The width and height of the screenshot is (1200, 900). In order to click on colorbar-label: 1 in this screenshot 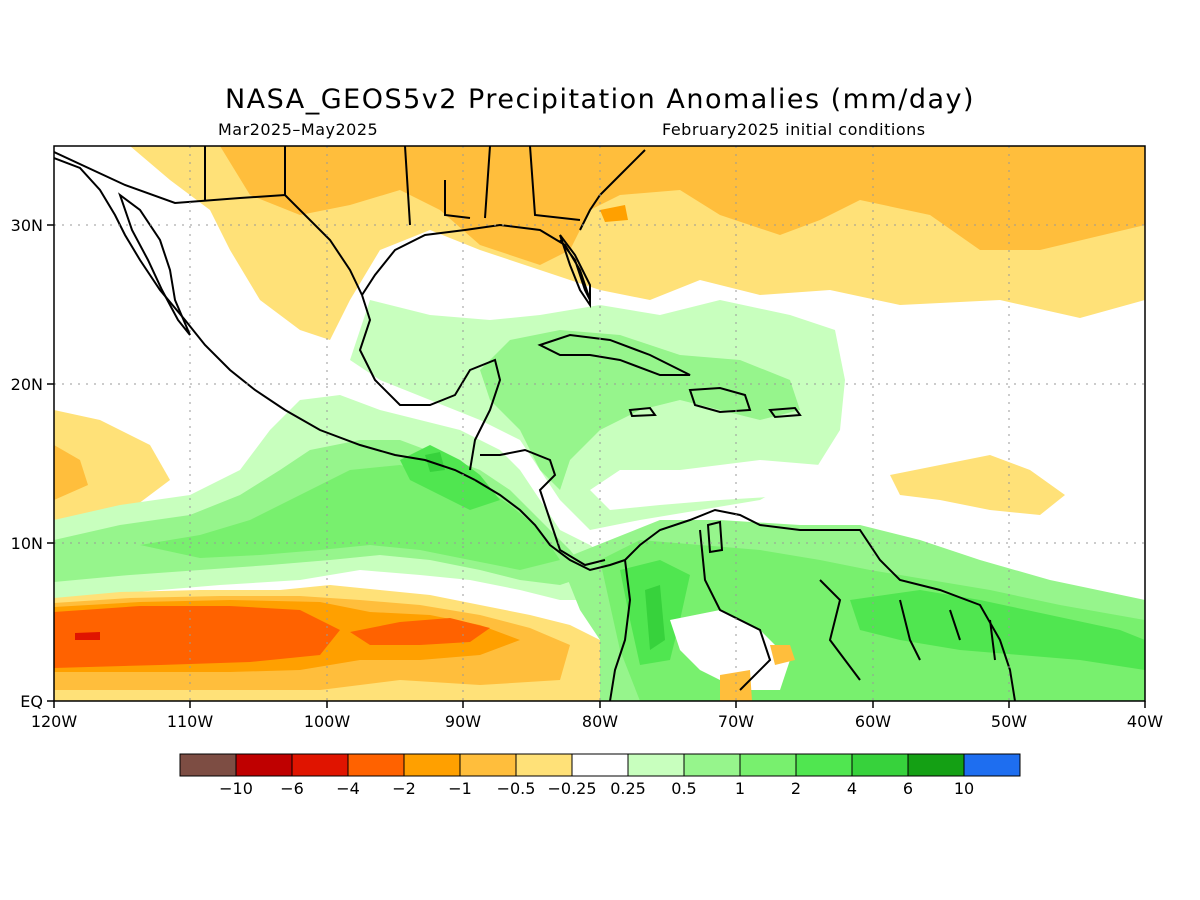, I will do `click(740, 788)`.